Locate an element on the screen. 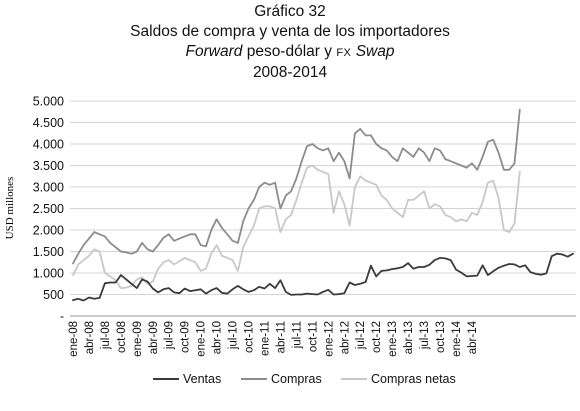 The image size is (580, 411). legend-item-compras-netas: Compras netas is located at coordinates (398, 379).